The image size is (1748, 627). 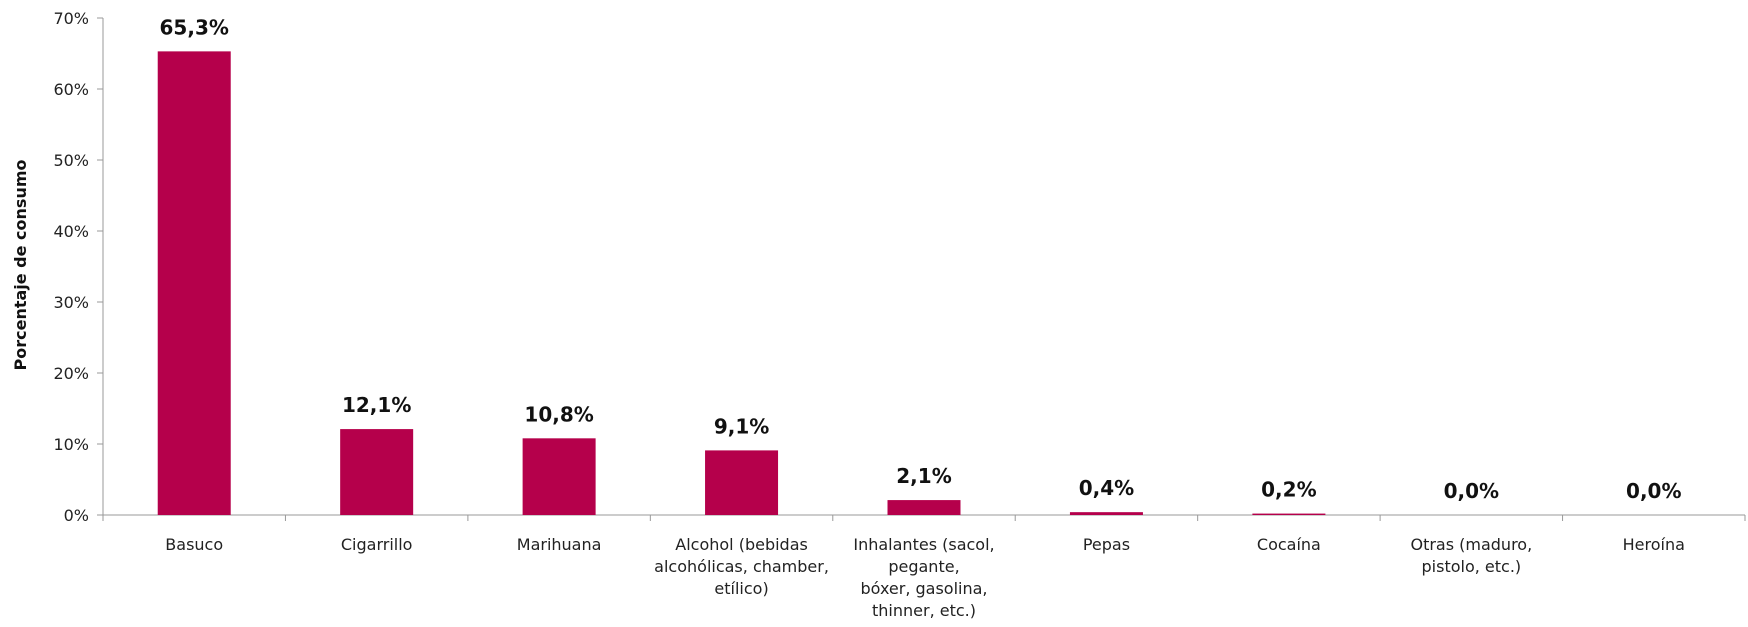 What do you see at coordinates (71, 89) in the screenshot?
I see `y-tick-label: 60%` at bounding box center [71, 89].